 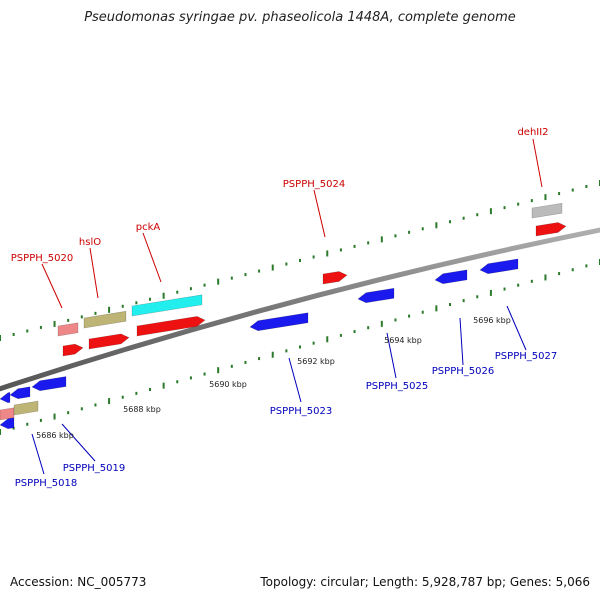 What do you see at coordinates (171, 326) in the screenshot?
I see `gene-pcka-cds` at bounding box center [171, 326].